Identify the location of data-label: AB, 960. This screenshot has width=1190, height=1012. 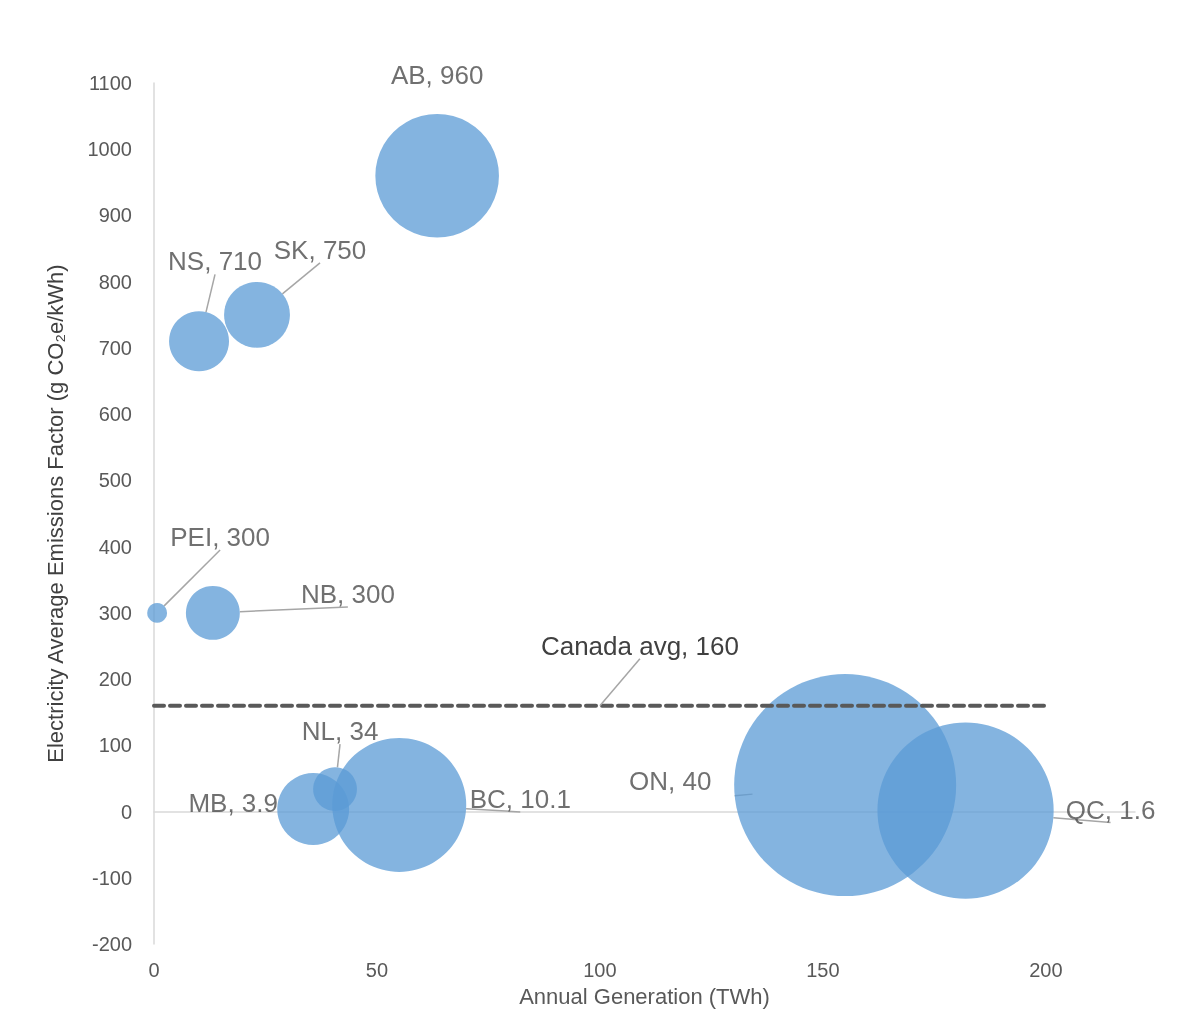
(437, 74).